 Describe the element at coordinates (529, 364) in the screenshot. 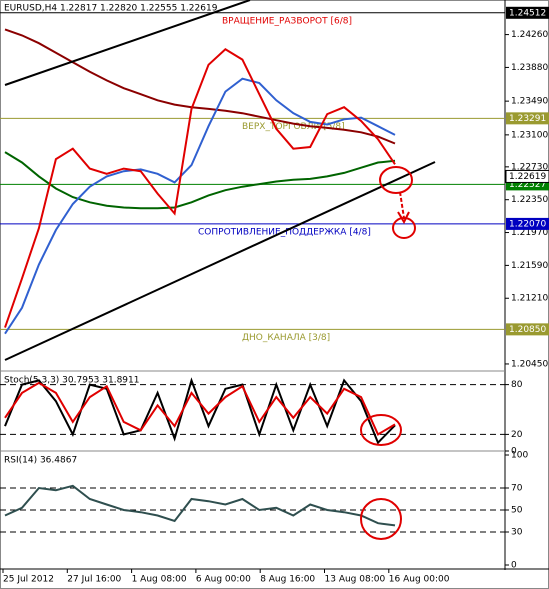

I see `y-tick-label: 1.20450` at that location.